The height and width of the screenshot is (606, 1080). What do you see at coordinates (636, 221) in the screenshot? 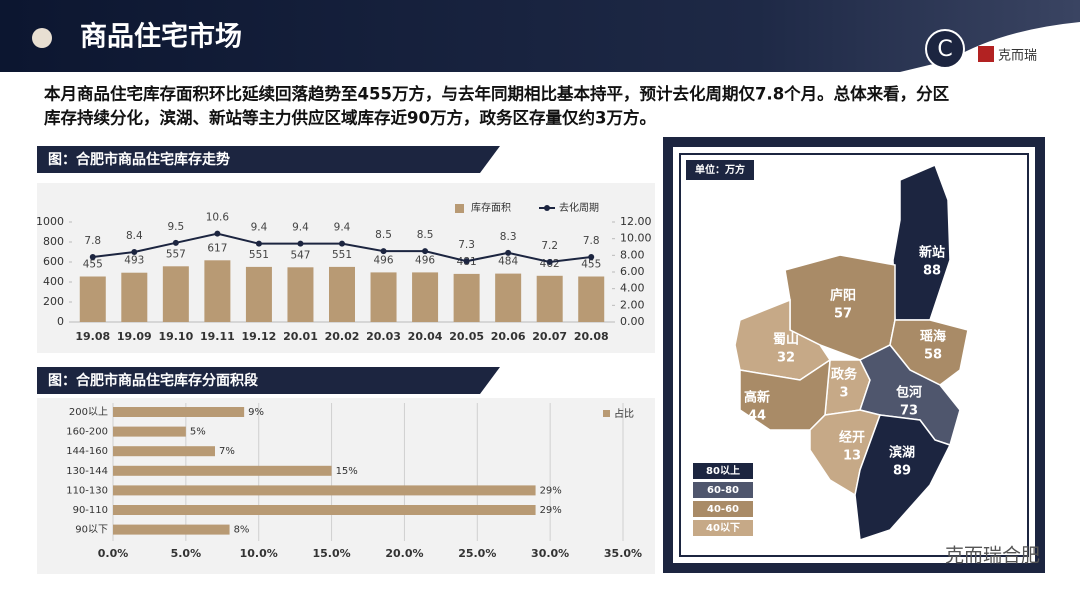
I see `y2-tick-label: 12.00` at bounding box center [636, 221].